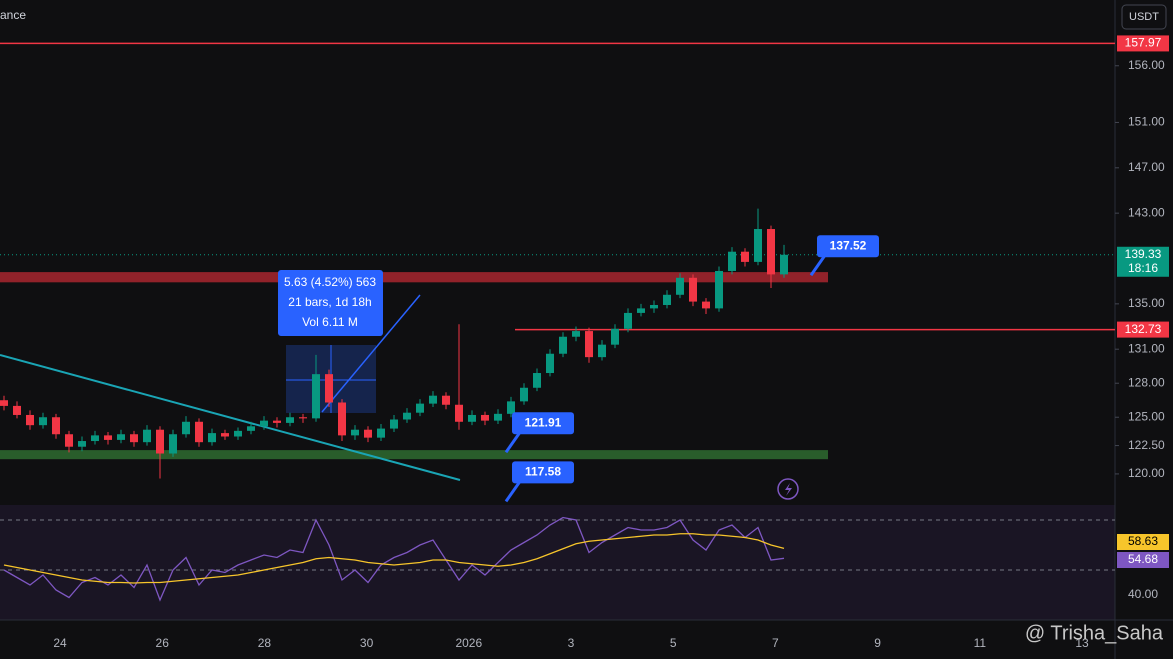 This screenshot has height=659, width=1173. I want to click on rsi-tick-label: 40.00, so click(1143, 594).